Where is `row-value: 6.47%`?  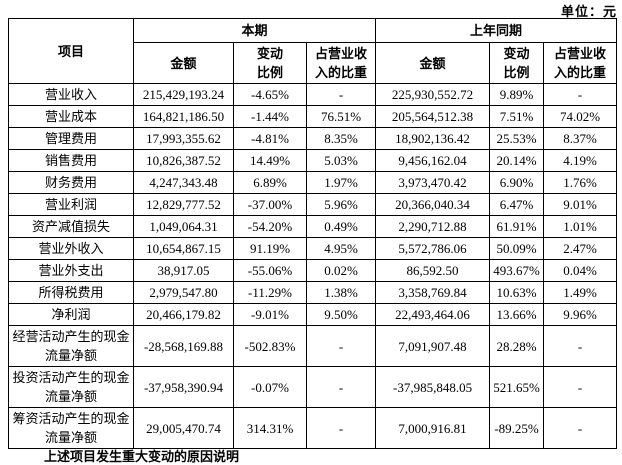
row-value: 6.47% is located at coordinates (517, 204).